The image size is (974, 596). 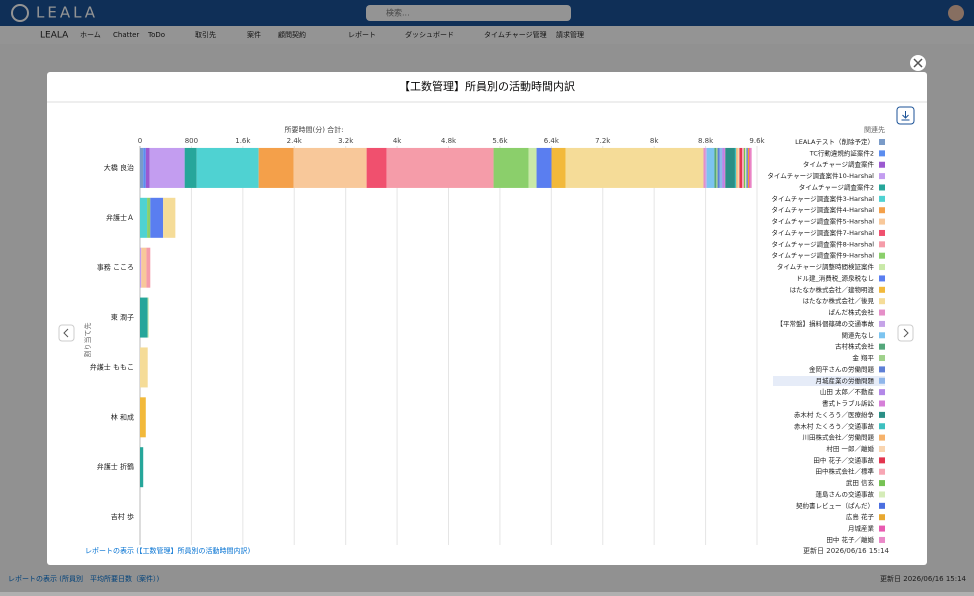 I want to click on x-tick-label: 800, so click(x=191, y=141).